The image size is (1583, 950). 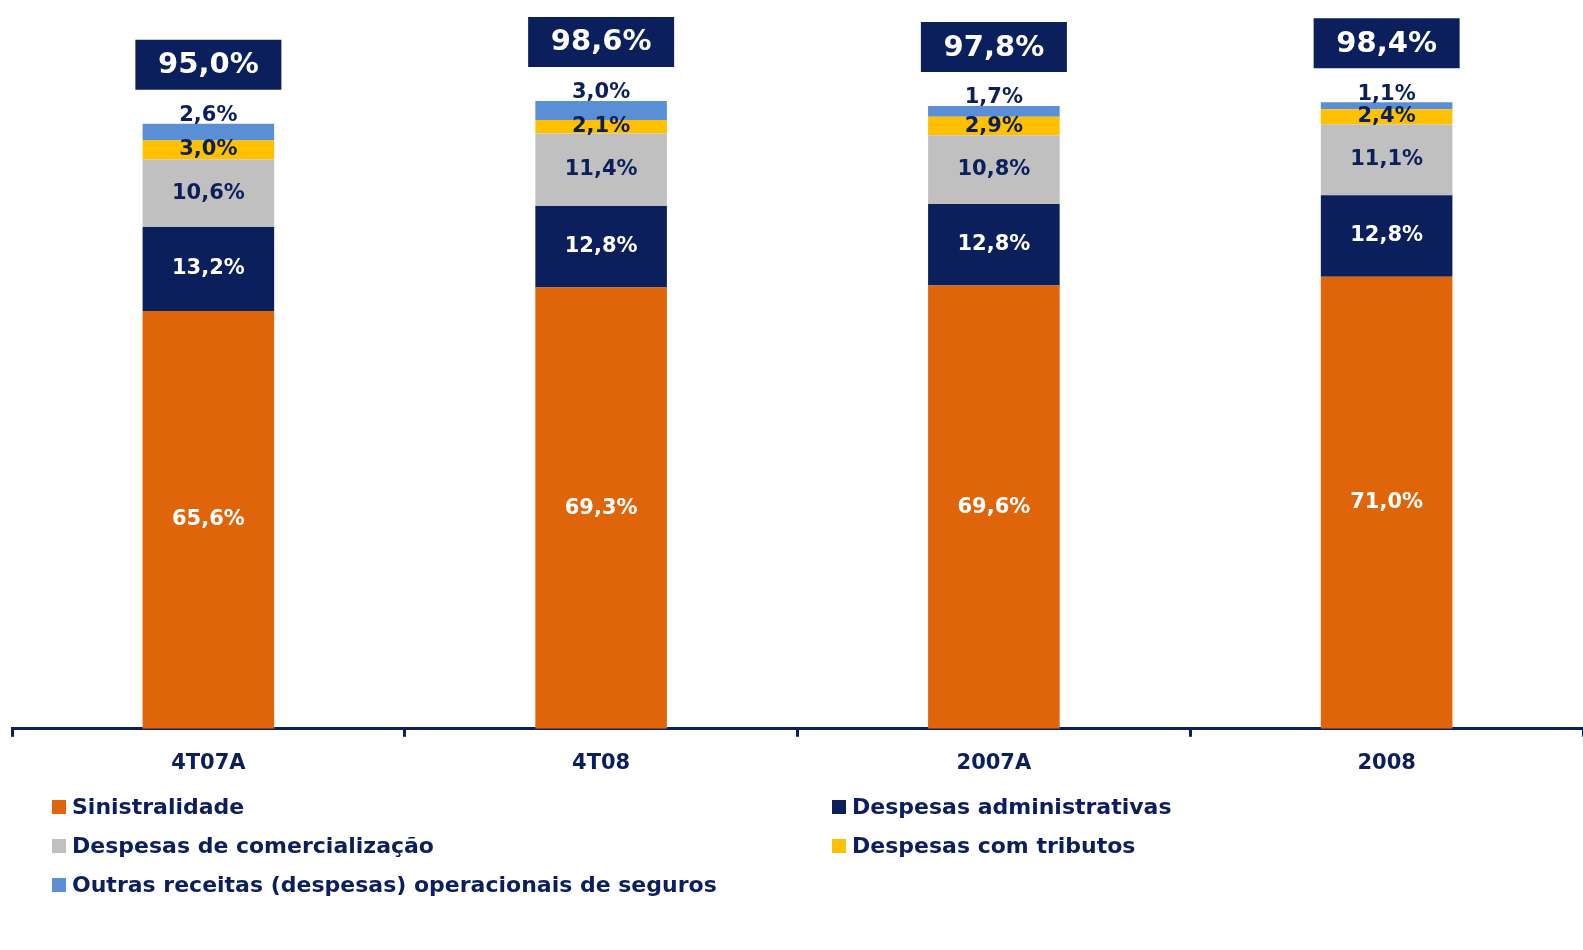 I want to click on data-label: 69,3%, so click(x=601, y=506).